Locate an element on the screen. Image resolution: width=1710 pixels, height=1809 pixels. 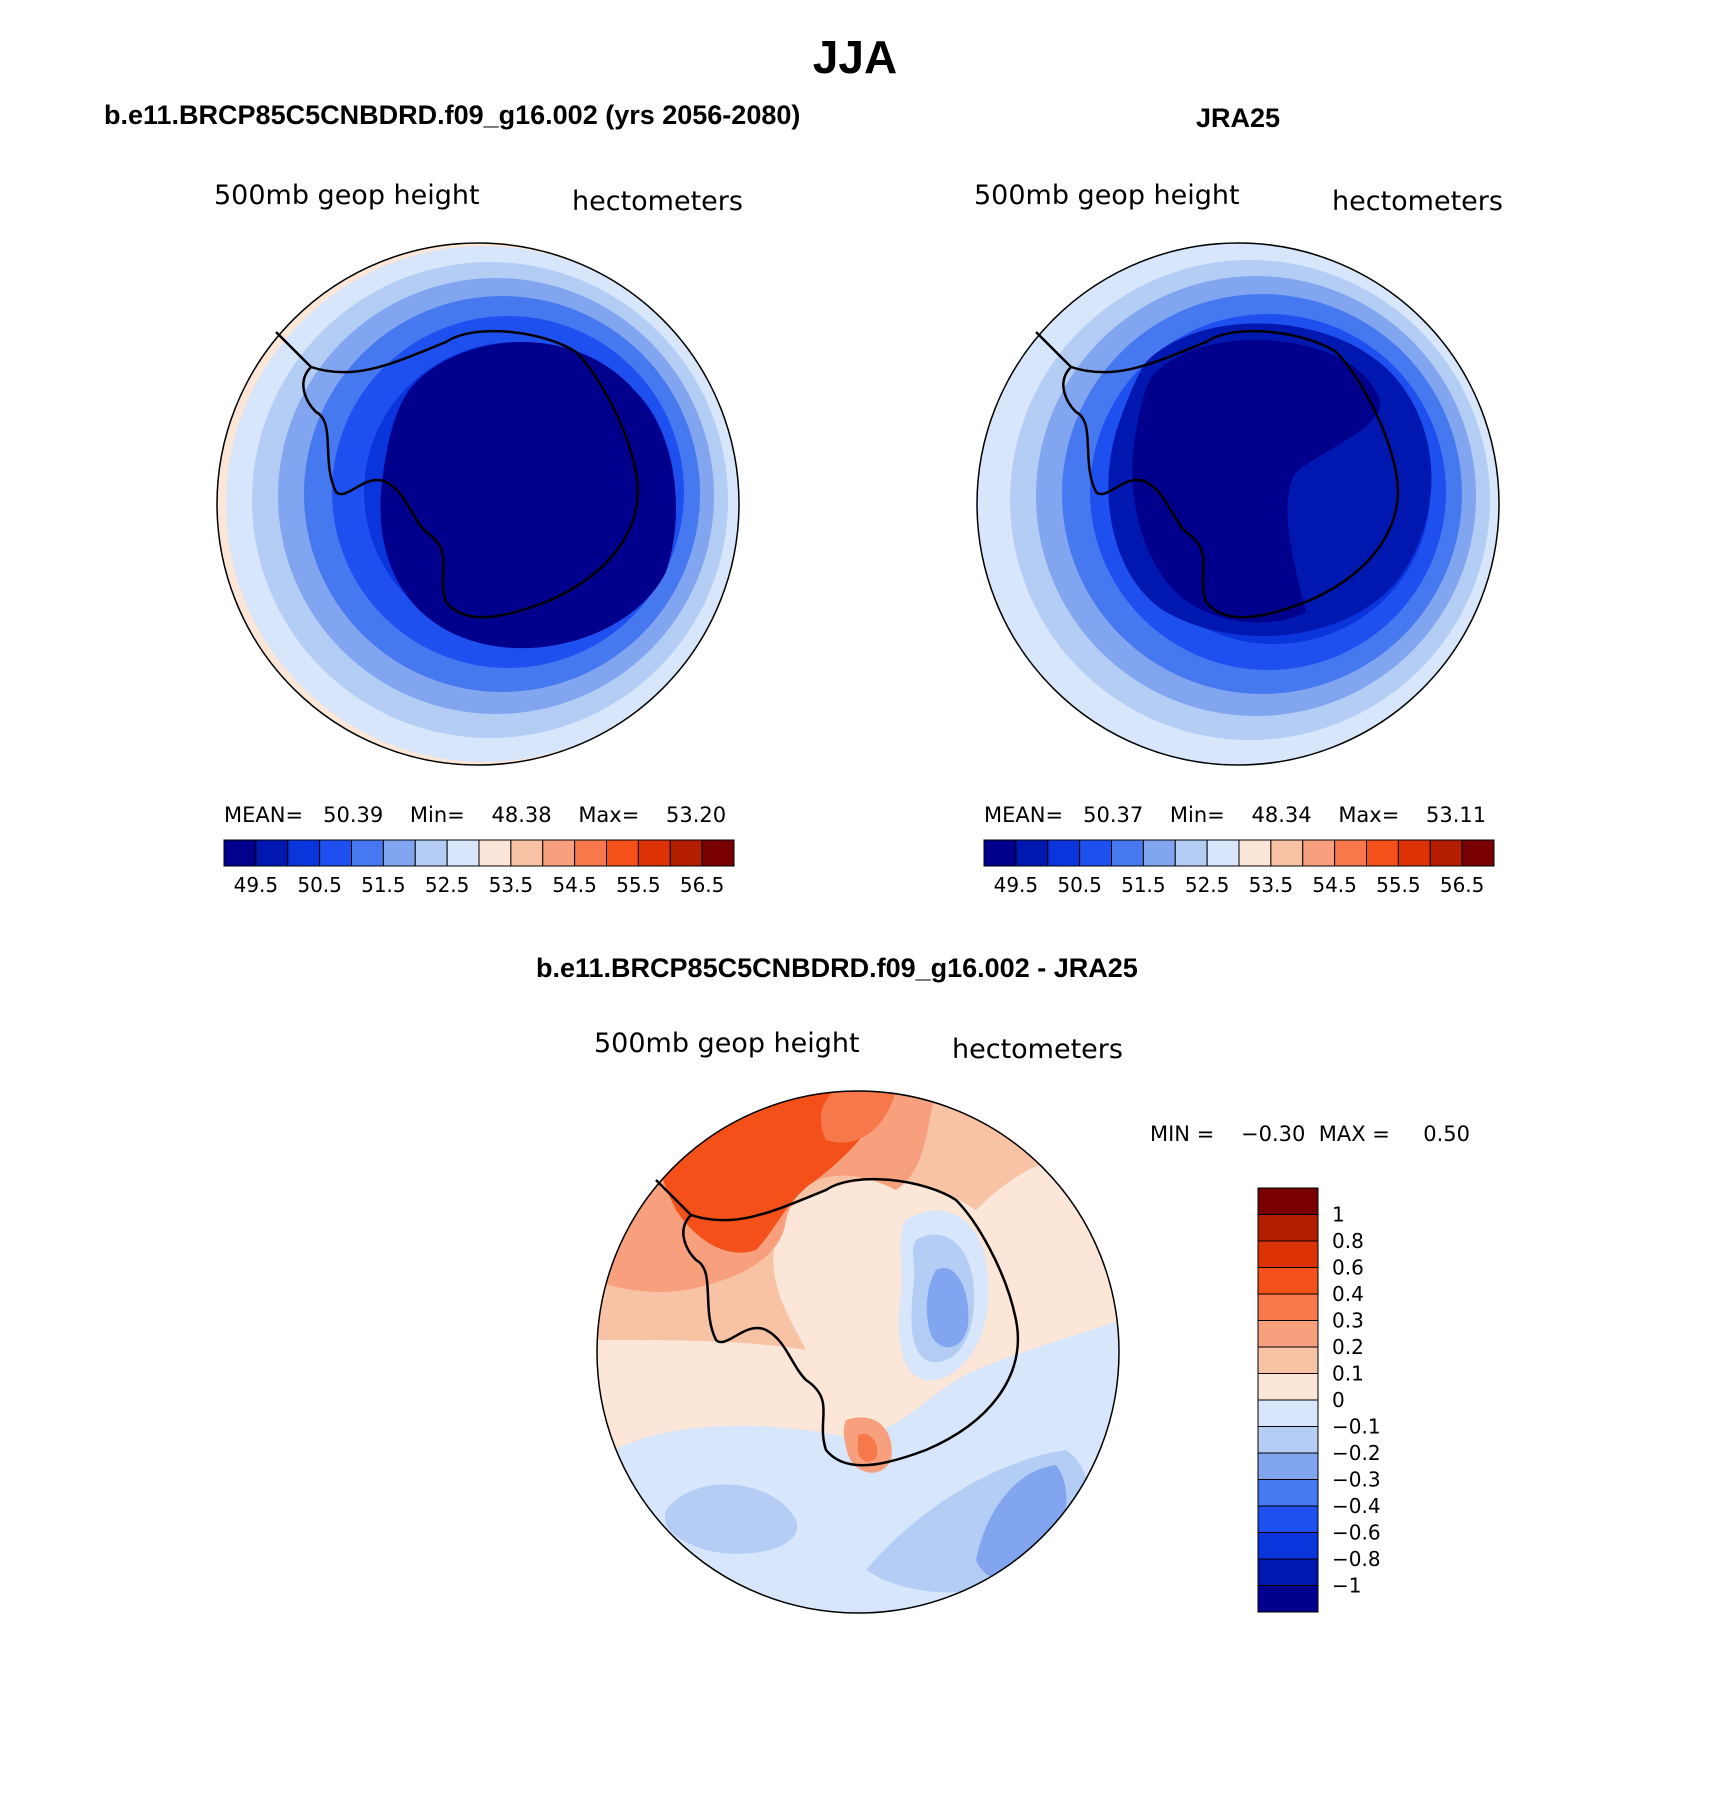
panel-diff-minmax: MIN = −0.30 MAX = 0.50 is located at coordinates (1310, 1134).